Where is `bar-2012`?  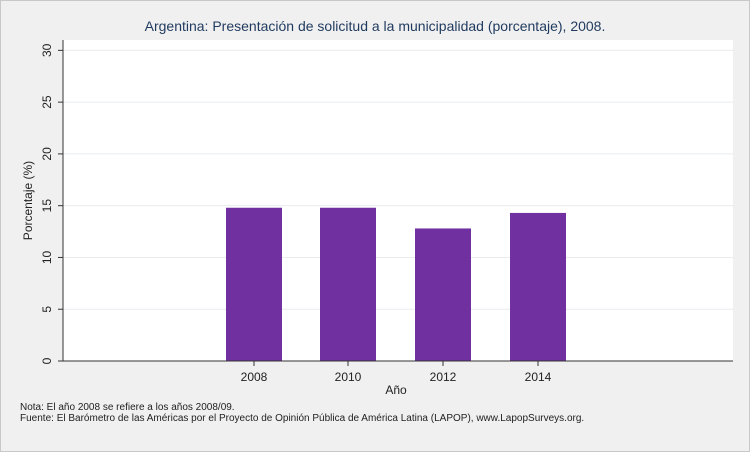 bar-2012 is located at coordinates (443, 294).